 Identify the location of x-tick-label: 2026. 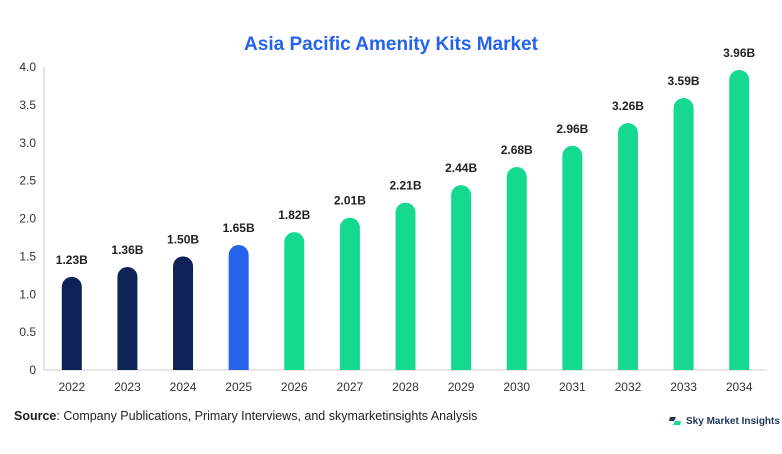
(294, 387).